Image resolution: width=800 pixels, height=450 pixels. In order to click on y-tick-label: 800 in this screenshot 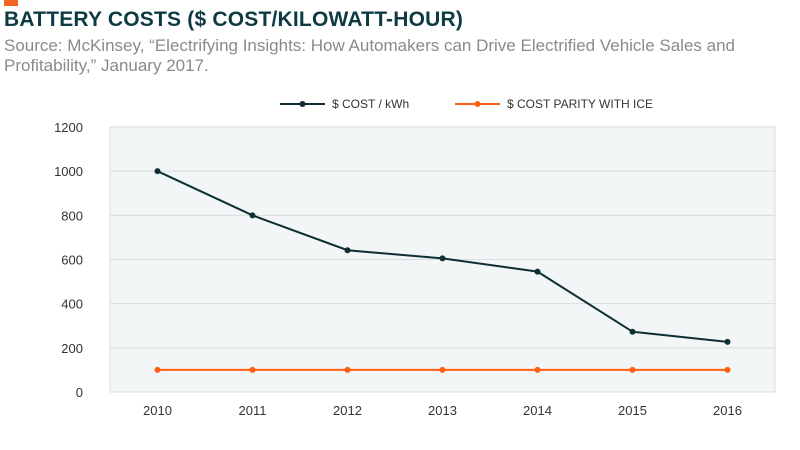, I will do `click(72, 215)`.